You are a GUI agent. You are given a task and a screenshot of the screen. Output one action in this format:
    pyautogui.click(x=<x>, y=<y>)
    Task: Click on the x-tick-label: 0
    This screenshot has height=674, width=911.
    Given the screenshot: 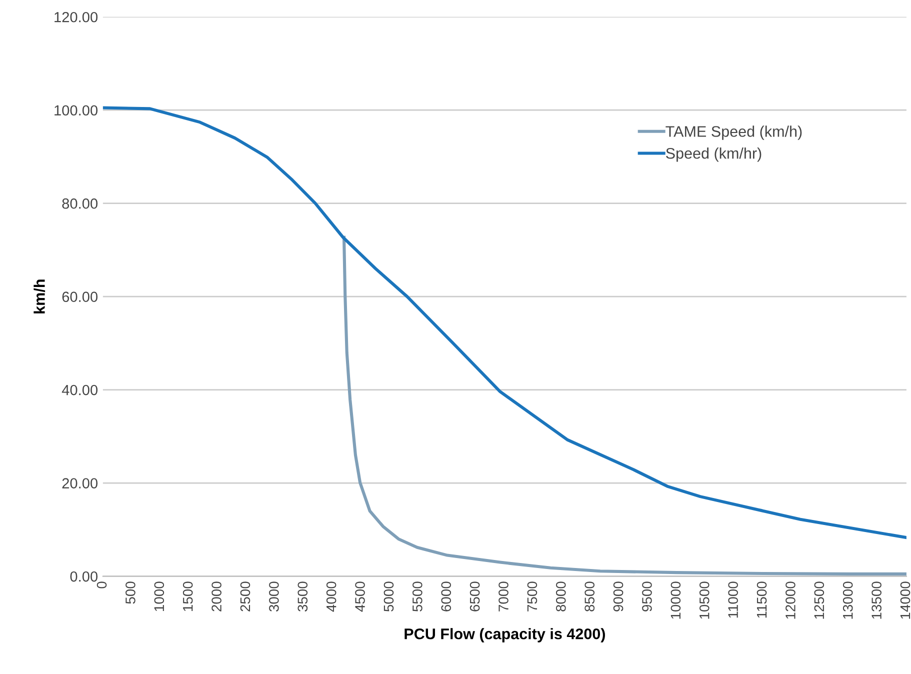 What is the action you would take?
    pyautogui.click(x=101, y=585)
    